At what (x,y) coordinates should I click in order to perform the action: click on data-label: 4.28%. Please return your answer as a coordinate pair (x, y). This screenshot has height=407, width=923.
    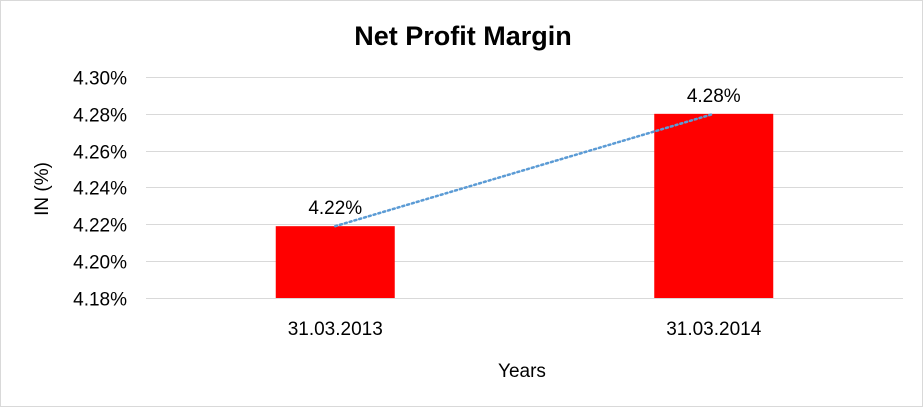
    Looking at the image, I should click on (714, 96).